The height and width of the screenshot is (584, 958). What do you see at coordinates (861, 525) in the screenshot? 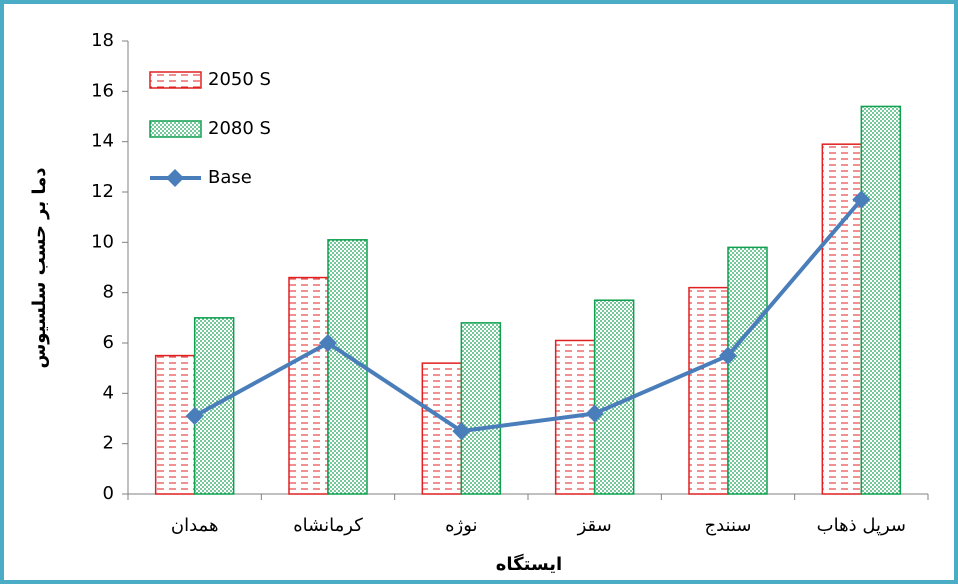
I see `x-tick-label: سرپل ذهاب` at bounding box center [861, 525].